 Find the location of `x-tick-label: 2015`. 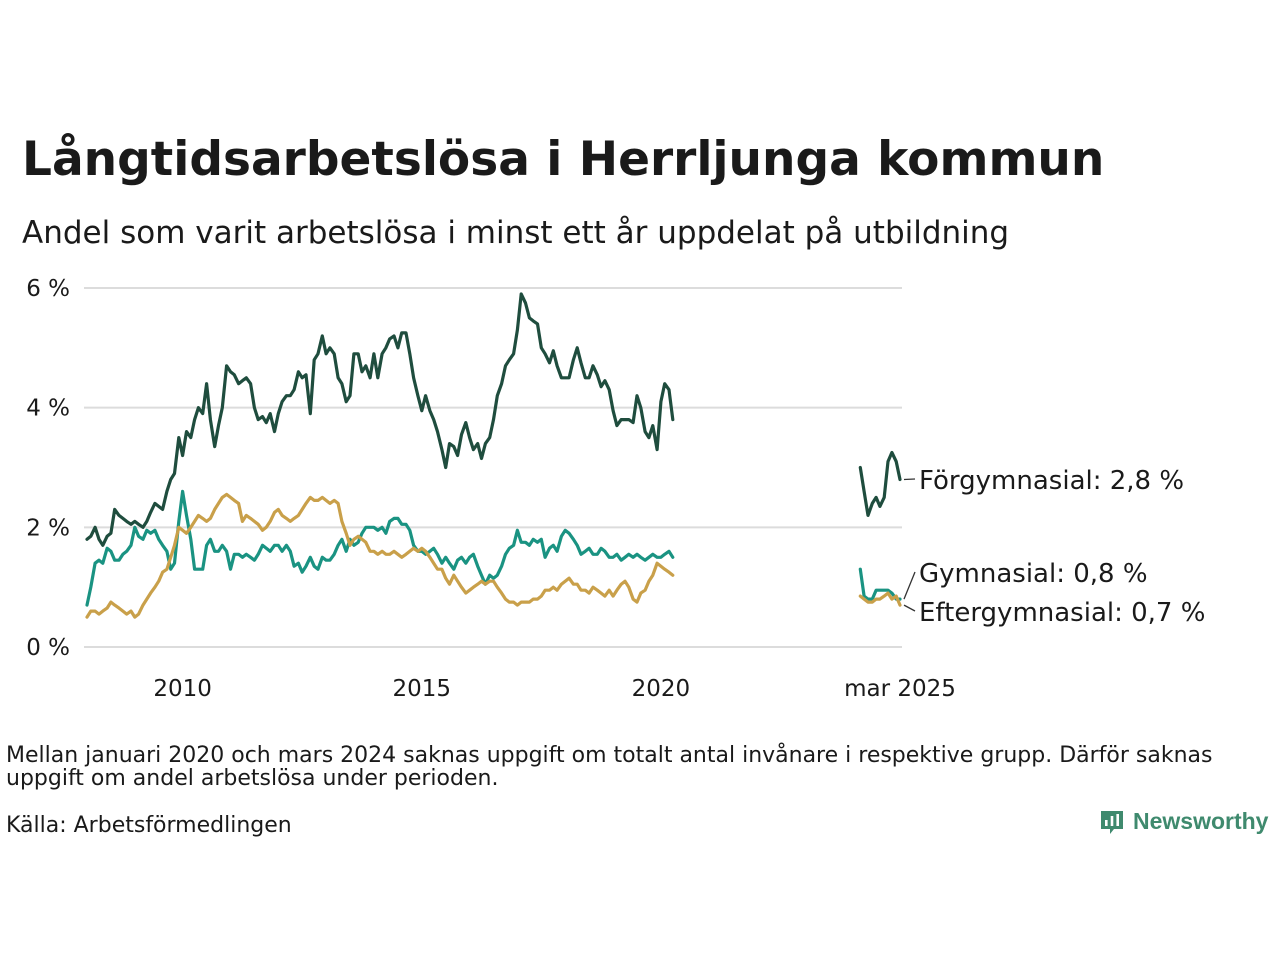

x-tick-label: 2015 is located at coordinates (421, 689).